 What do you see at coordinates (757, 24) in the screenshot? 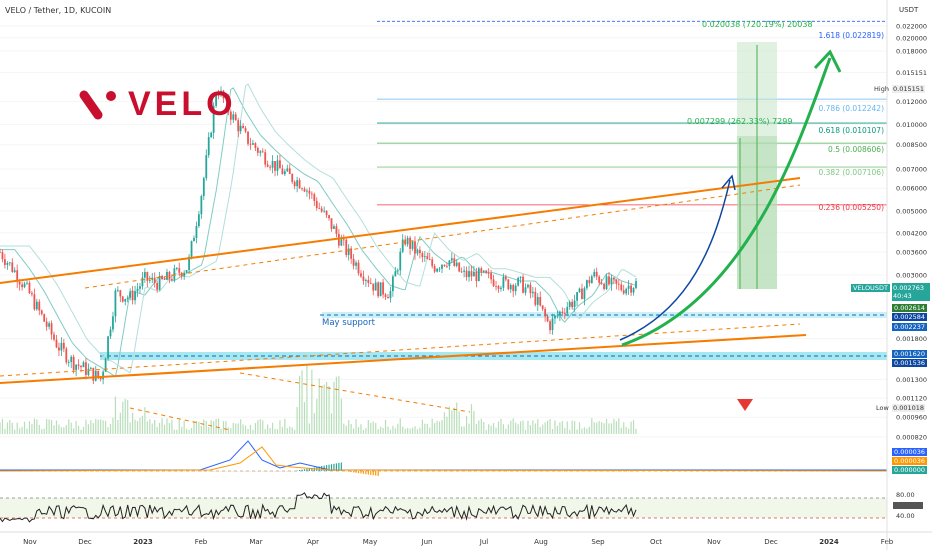
I see `target-label-major: 0.020038 (720.19%) 20038` at bounding box center [757, 24].